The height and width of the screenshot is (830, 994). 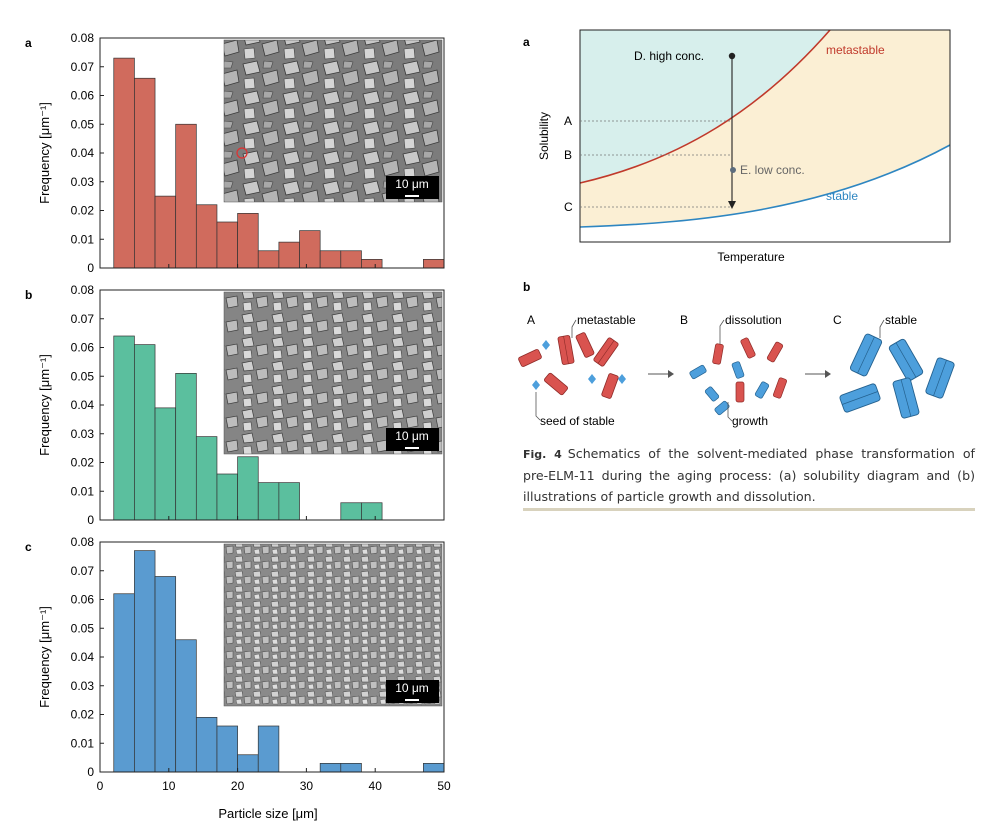 What do you see at coordinates (751, 257) in the screenshot?
I see `temperature-axis-label: Temperature` at bounding box center [751, 257].